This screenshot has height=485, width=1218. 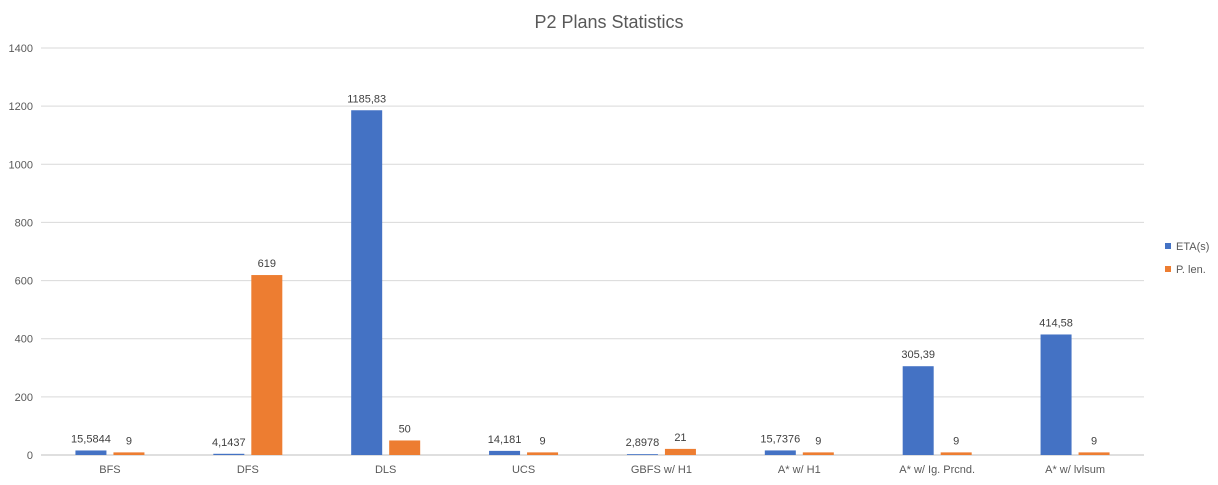 I want to click on x-tick-label: DLS, so click(x=385, y=470).